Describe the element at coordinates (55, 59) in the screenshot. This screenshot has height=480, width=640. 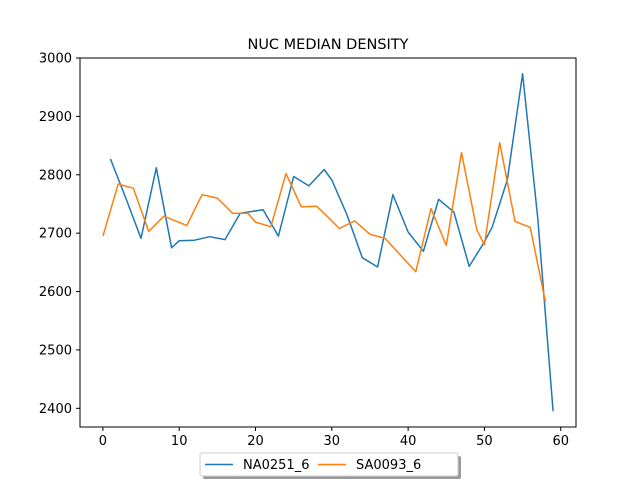
I see `y-tick-label-6: 3000` at that location.